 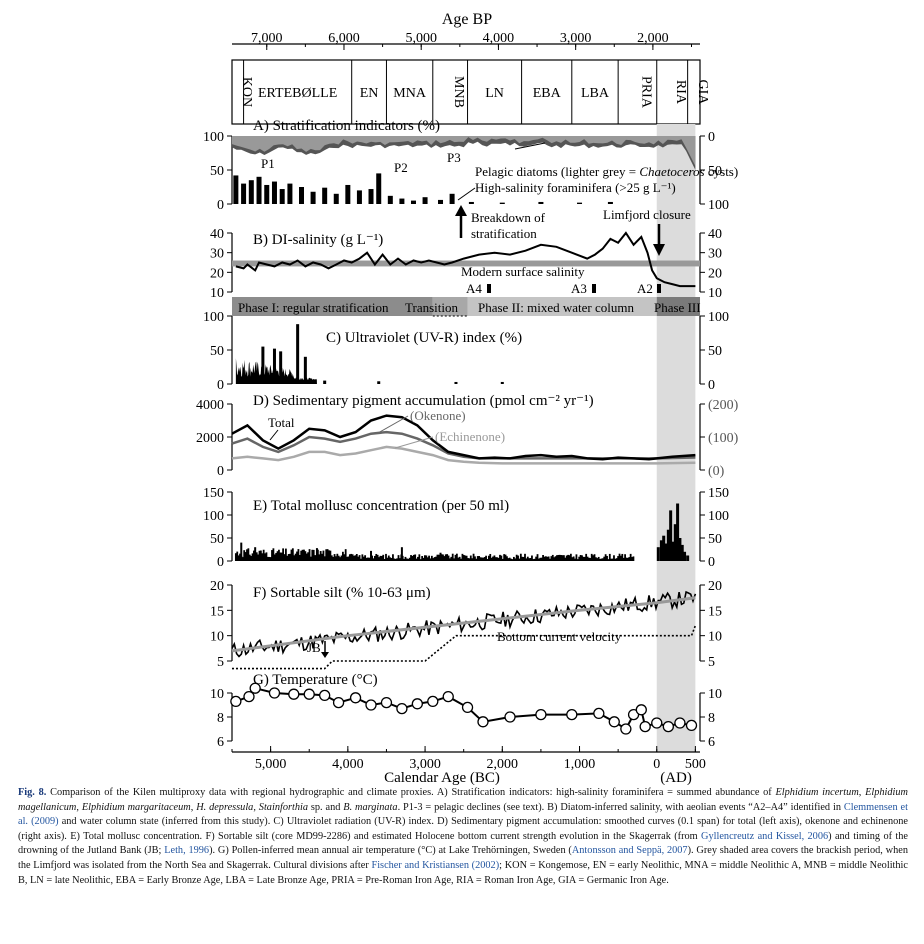 What do you see at coordinates (342, 593) in the screenshot?
I see `panel-f-title: F) Sortable silt (% 10-63 μm)` at bounding box center [342, 593].